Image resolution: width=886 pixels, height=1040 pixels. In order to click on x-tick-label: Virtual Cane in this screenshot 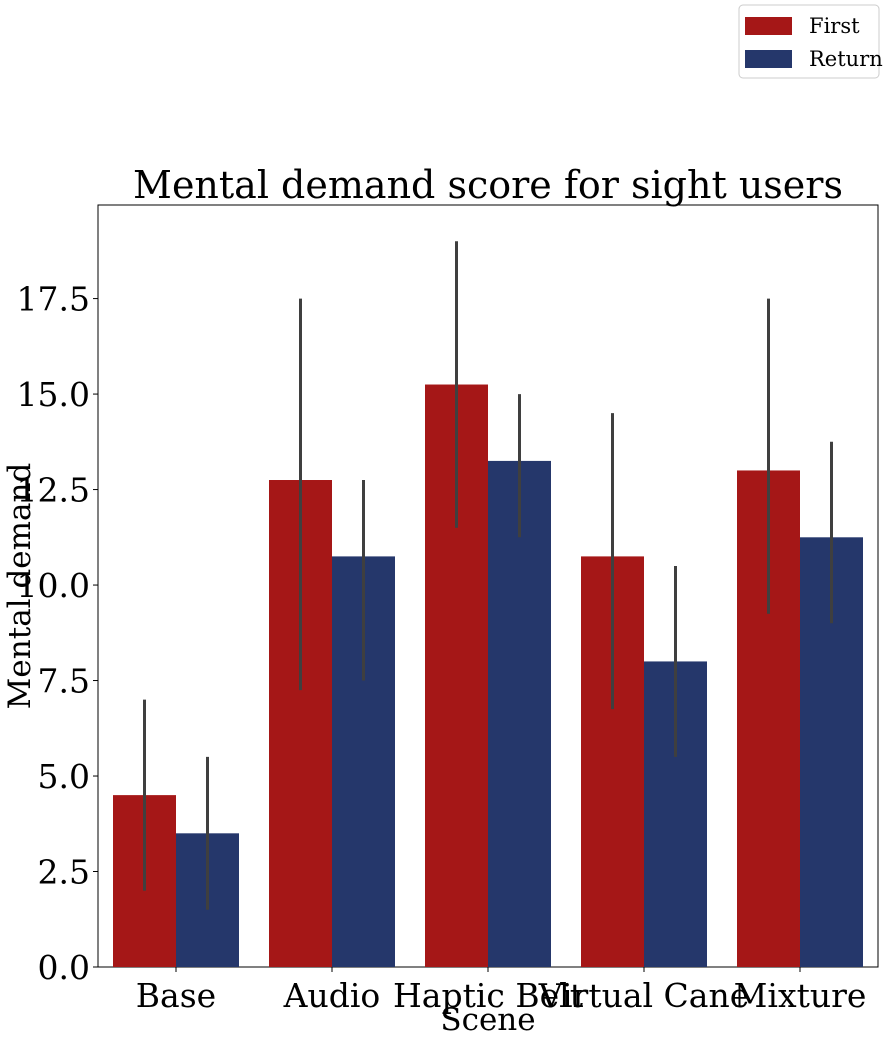, I will do `click(644, 995)`.